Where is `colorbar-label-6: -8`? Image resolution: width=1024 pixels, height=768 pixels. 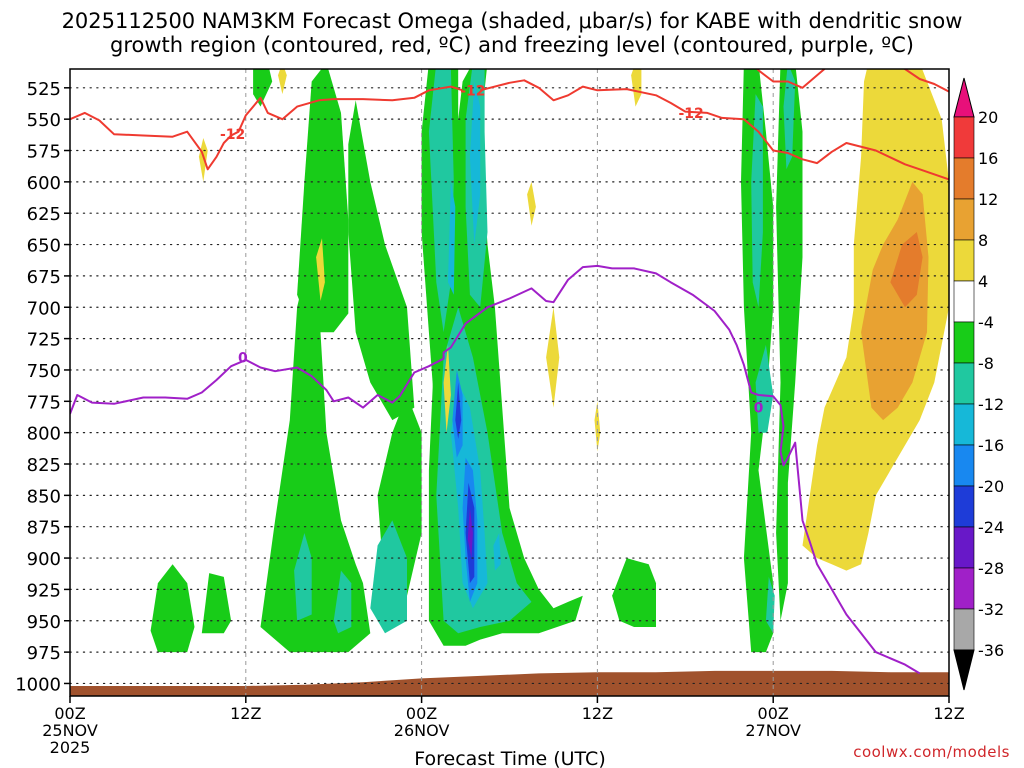 colorbar-label-6: -8 is located at coordinates (986, 363).